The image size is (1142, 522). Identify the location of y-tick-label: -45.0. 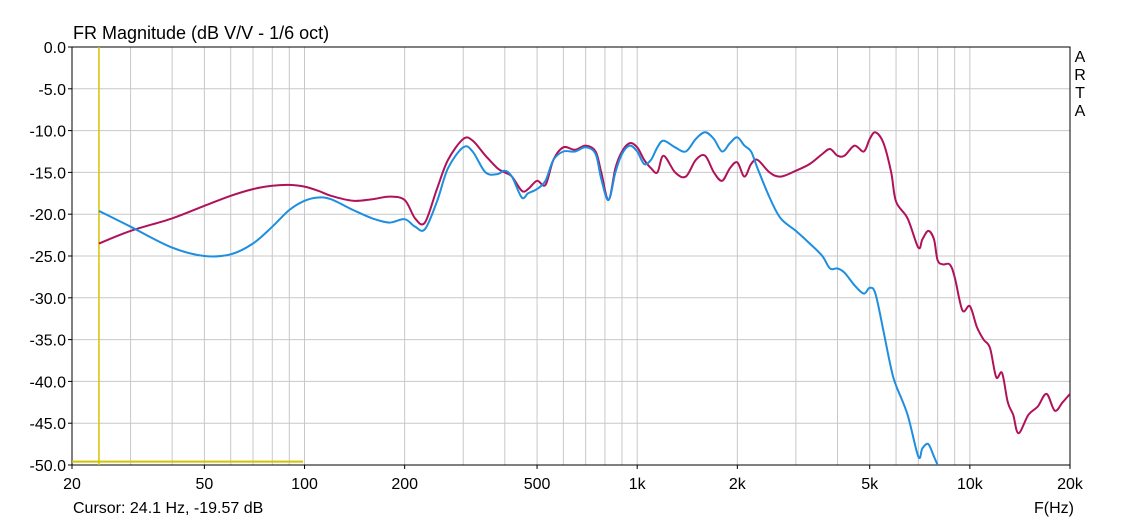
(48, 424).